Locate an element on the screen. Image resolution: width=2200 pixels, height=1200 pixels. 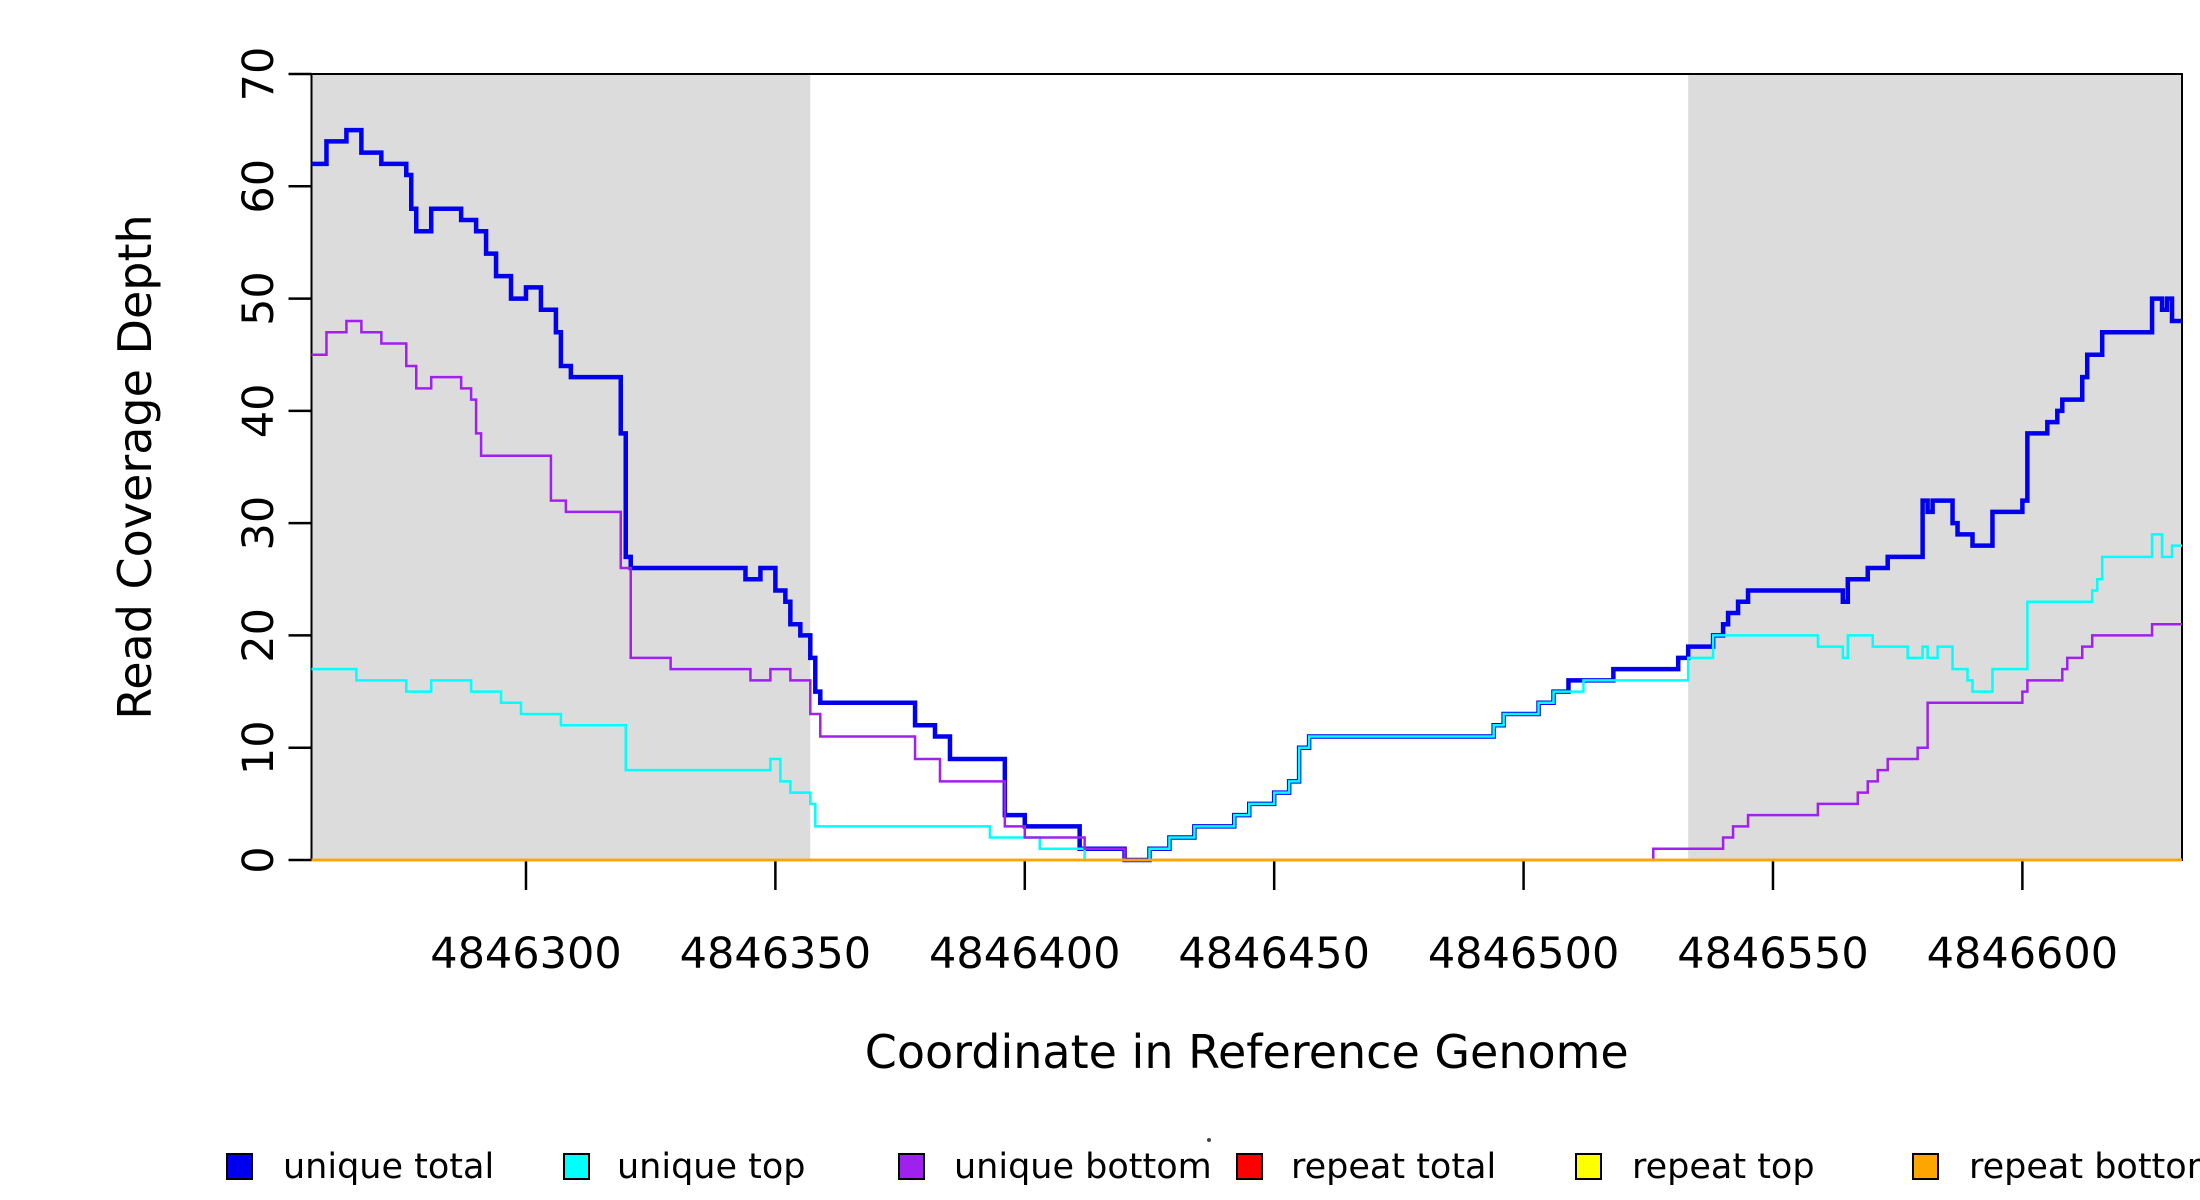
legend-item-repeat-top: repeat top is located at coordinates (1695, 1167).